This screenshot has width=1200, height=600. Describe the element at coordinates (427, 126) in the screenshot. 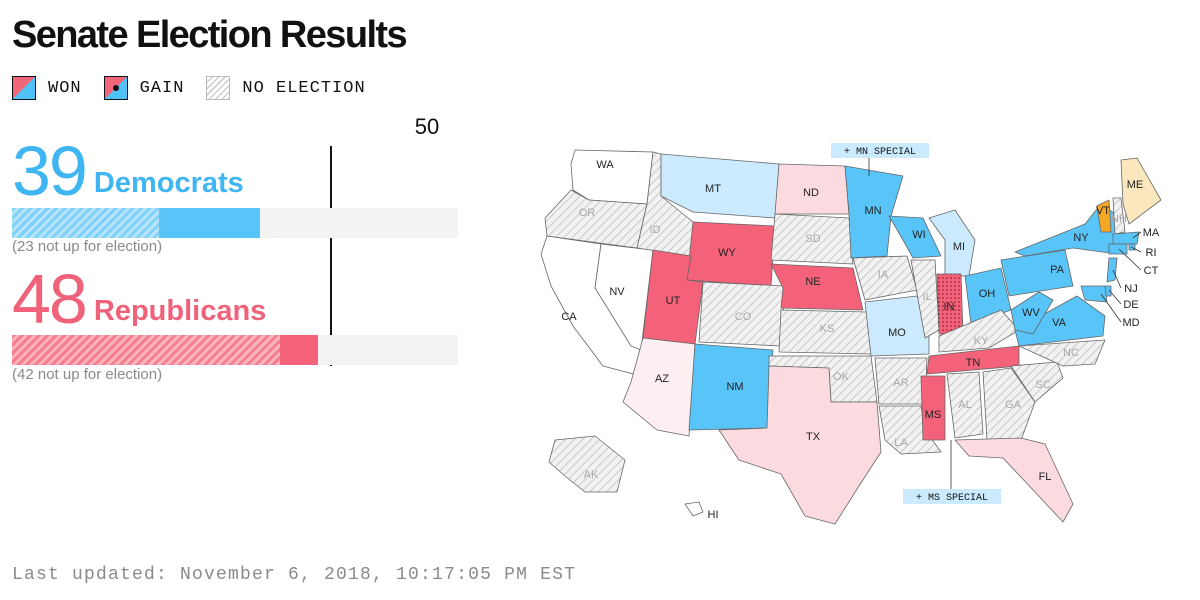

I see `majority-label: 50` at that location.